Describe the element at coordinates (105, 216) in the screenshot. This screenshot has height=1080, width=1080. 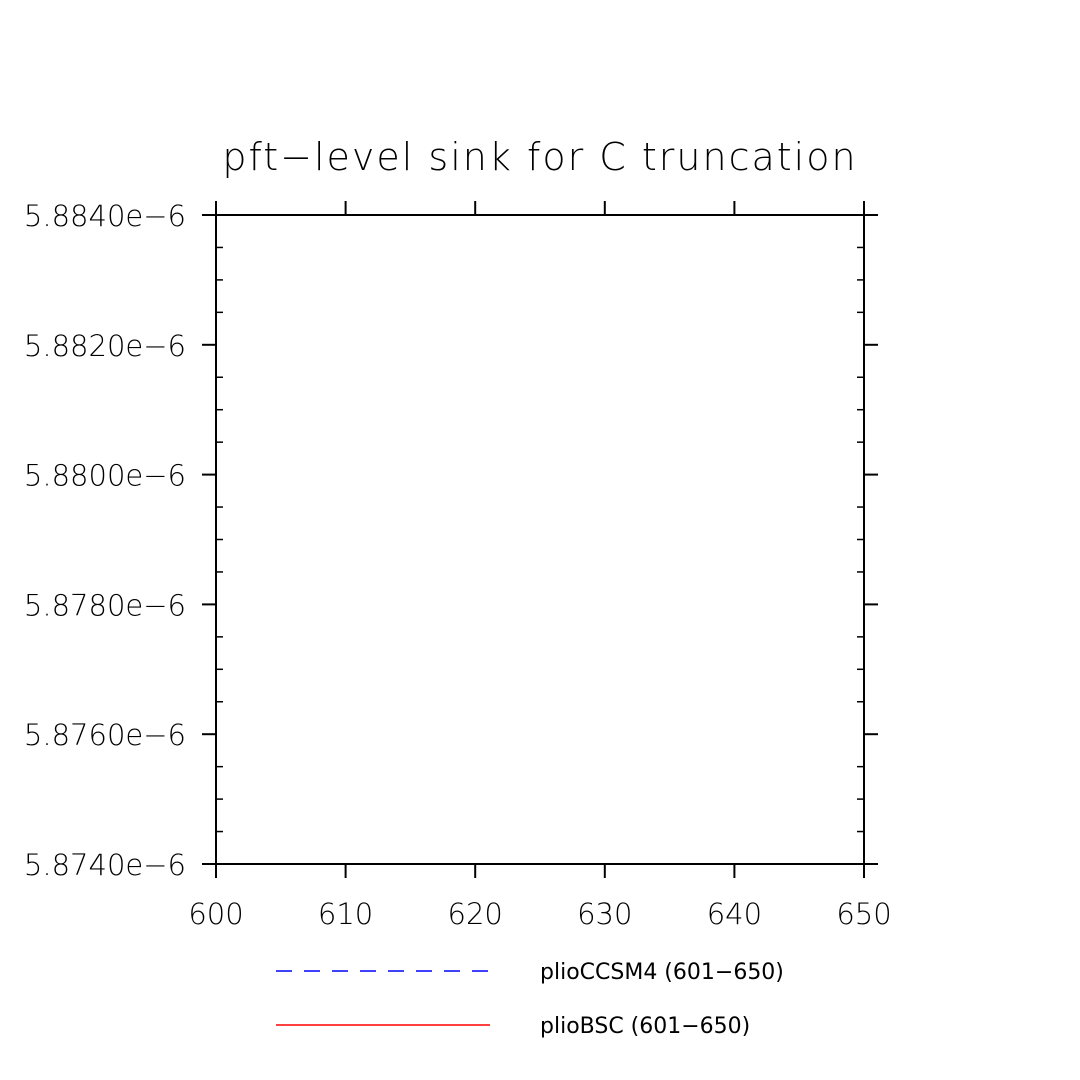
I see `y-tick-label: 5.8840e−6` at that location.